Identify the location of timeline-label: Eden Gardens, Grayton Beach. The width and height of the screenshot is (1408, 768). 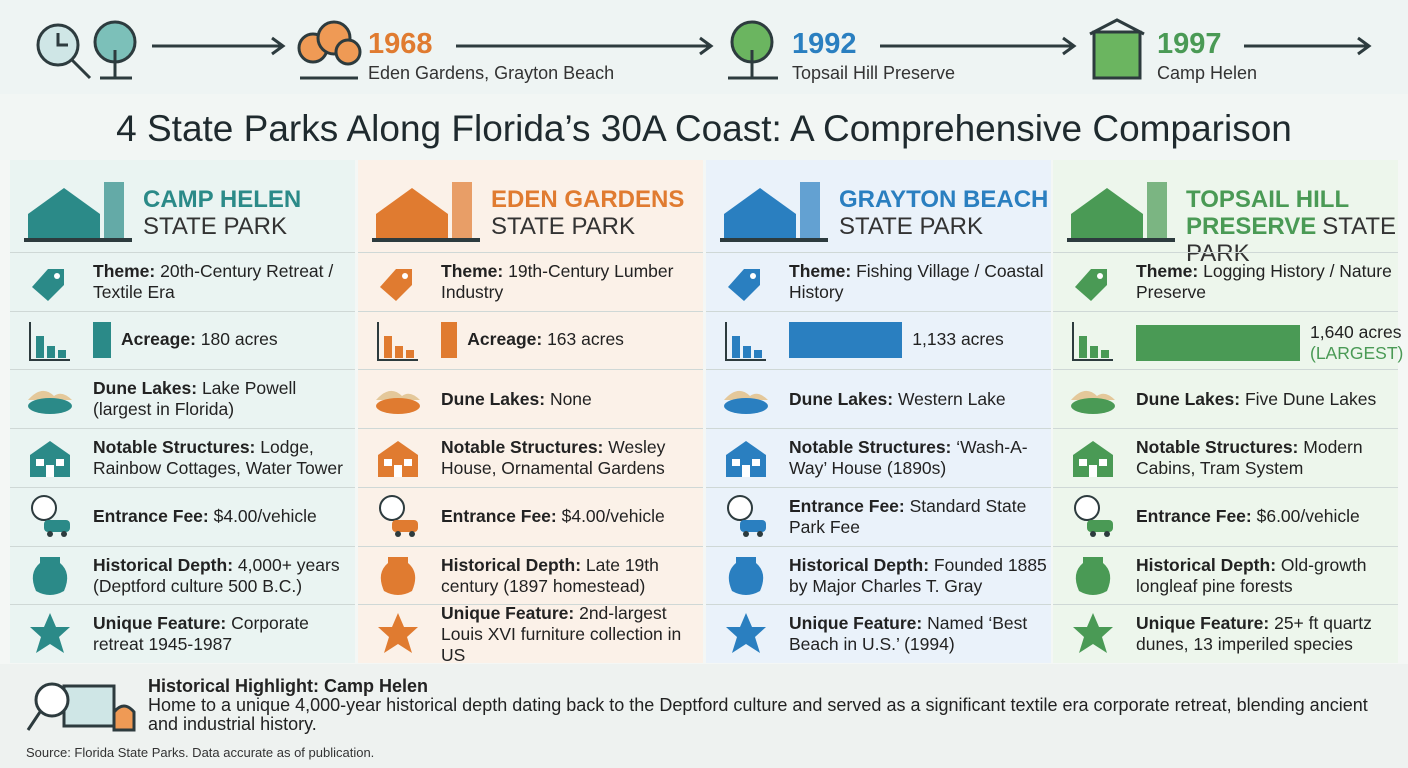
(491, 73).